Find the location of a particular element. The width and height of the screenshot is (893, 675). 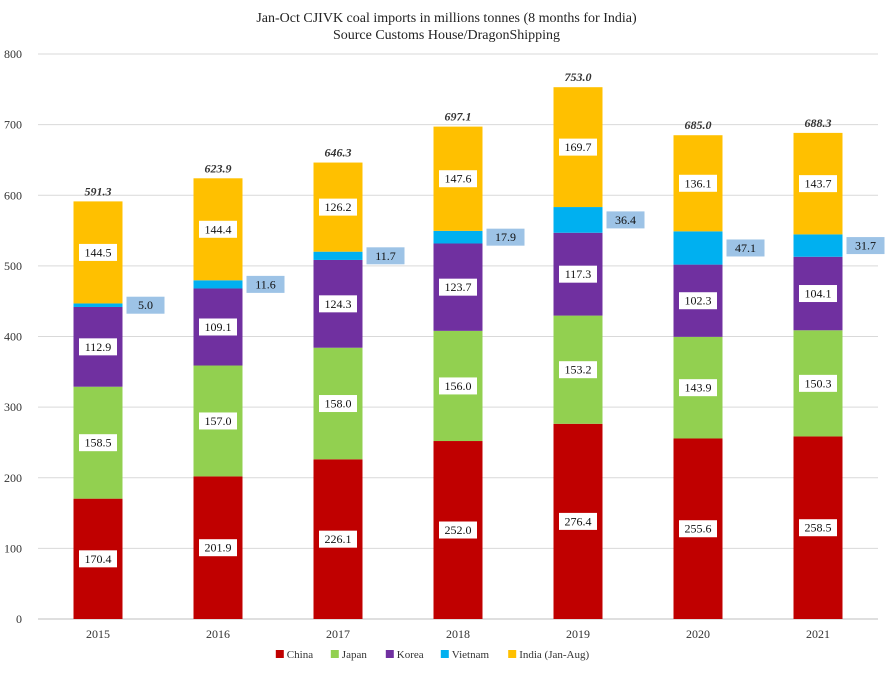

data-label: 170.4 is located at coordinates (98, 559).